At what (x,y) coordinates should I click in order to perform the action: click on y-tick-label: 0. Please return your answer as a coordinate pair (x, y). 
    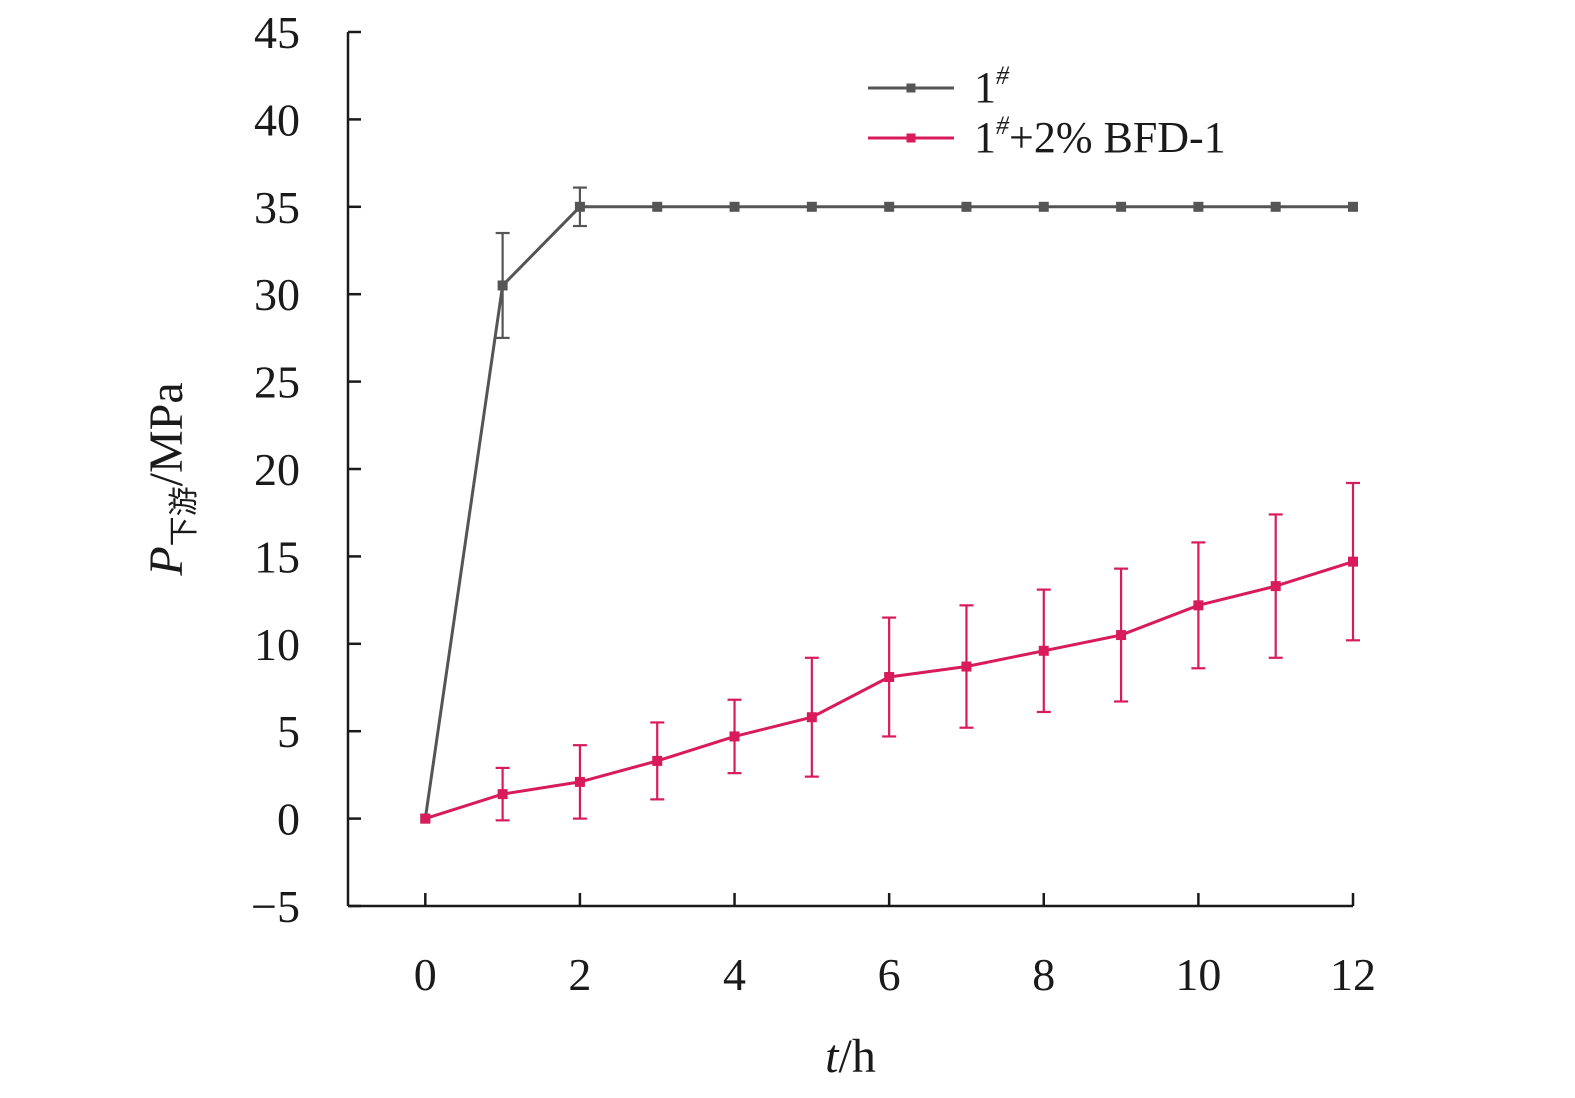
    Looking at the image, I should click on (288, 819).